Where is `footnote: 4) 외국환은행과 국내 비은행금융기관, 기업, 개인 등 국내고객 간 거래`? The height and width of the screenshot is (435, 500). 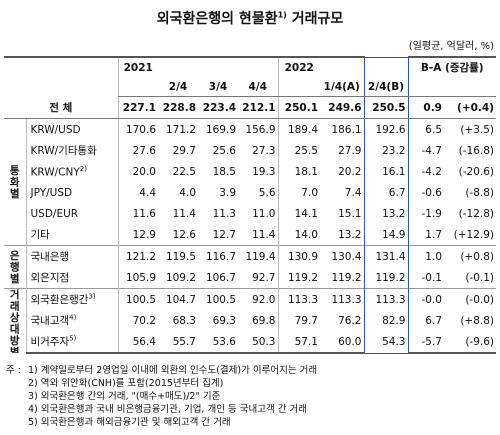
footnote: 4) 외국환은행과 국내 비은행금융기관, 기업, 개인 등 국내고객 간 거래 is located at coordinates (167, 409).